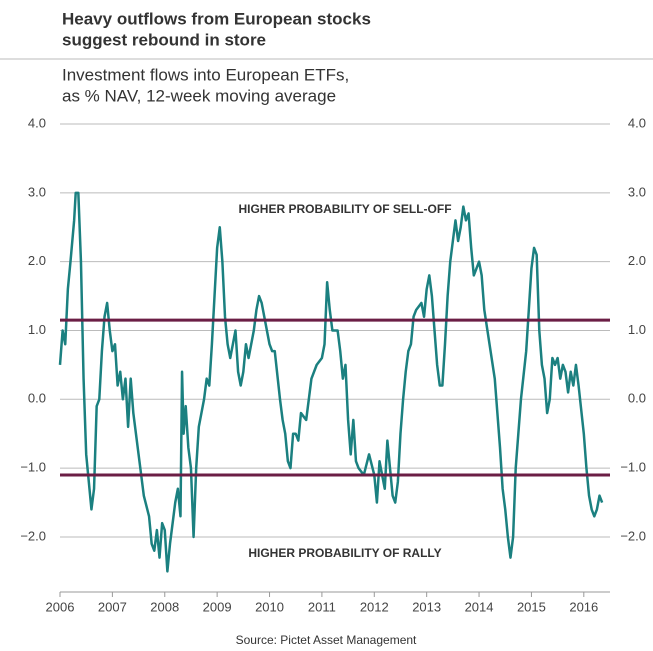  Describe the element at coordinates (217, 606) in the screenshot. I see `x-tick-label: 2009` at that location.